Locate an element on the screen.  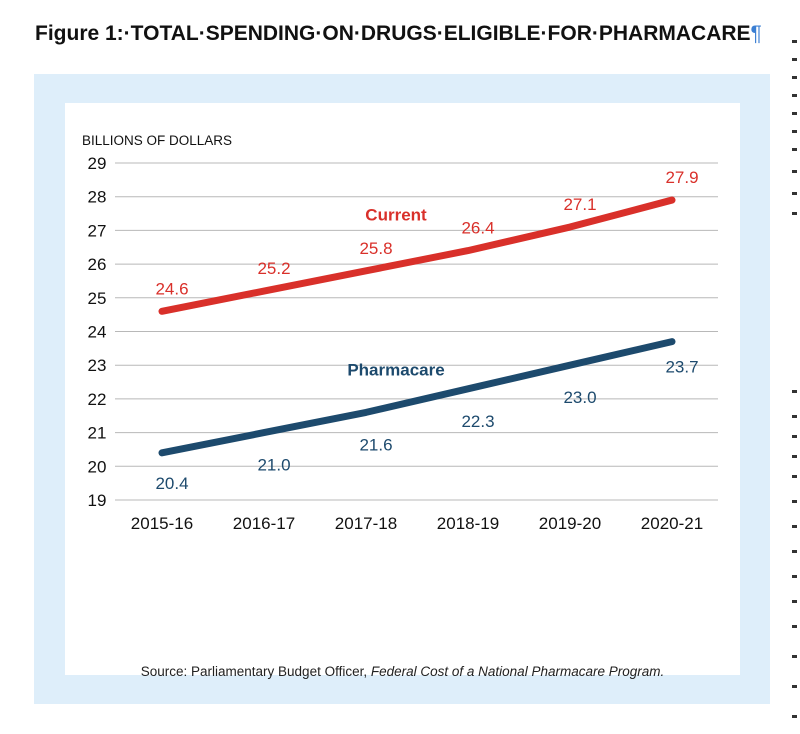
data-label-pharmacare: 21.0 is located at coordinates (273, 465).